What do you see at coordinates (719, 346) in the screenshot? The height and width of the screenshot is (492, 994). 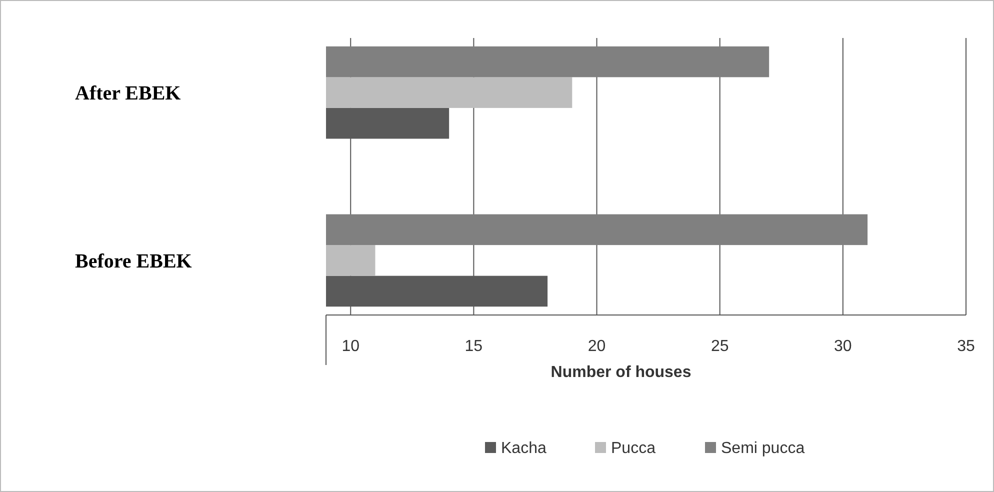 I see `x-tick-label: 25` at bounding box center [719, 346].